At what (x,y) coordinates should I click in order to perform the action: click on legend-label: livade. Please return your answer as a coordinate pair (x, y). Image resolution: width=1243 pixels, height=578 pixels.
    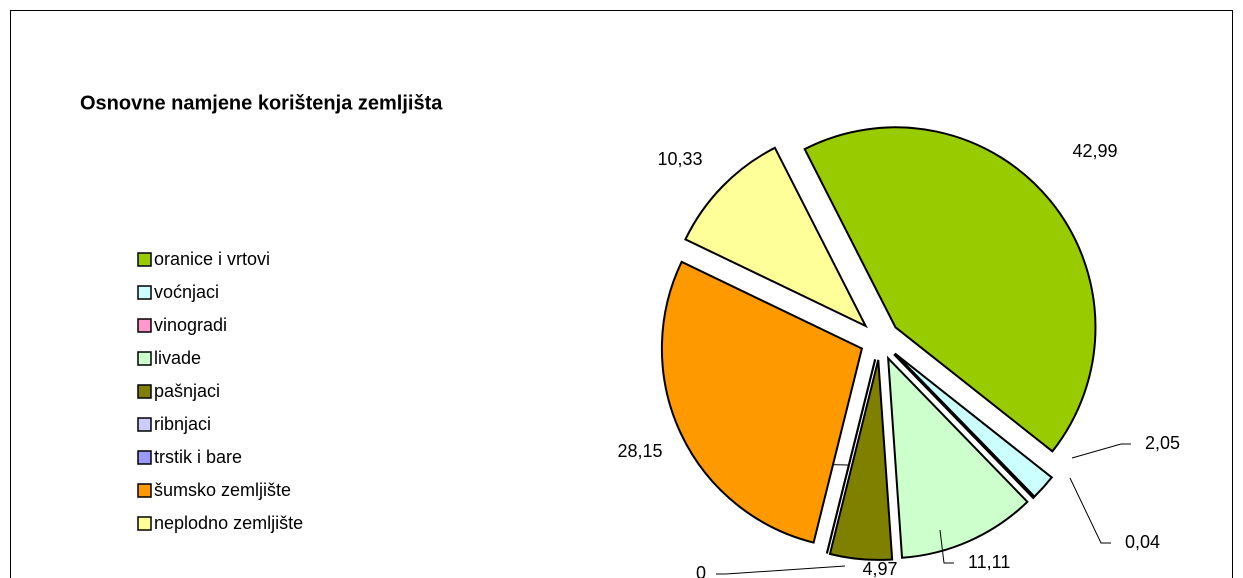
    Looking at the image, I should click on (177, 358).